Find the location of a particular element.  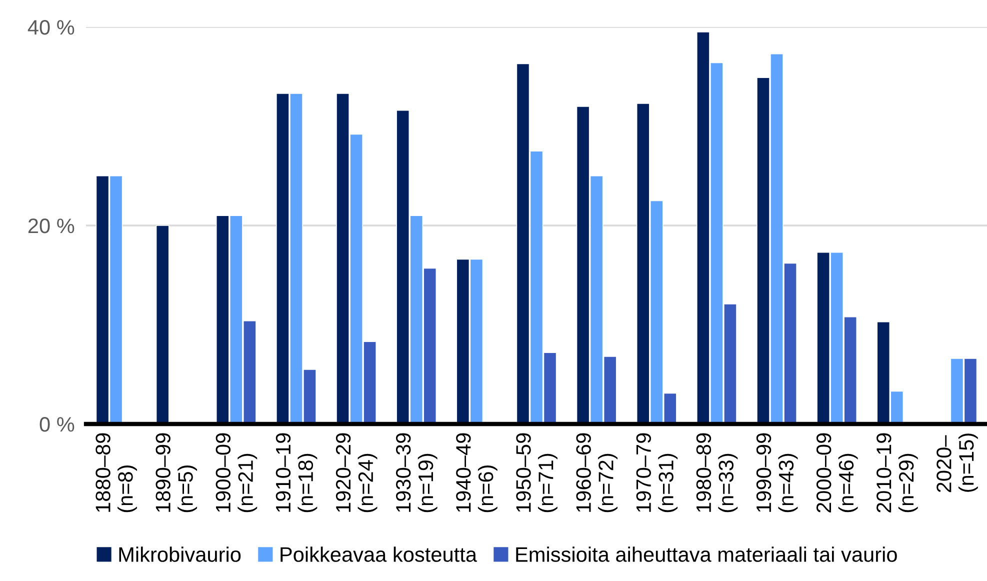

bar is located at coordinates (163, 324).